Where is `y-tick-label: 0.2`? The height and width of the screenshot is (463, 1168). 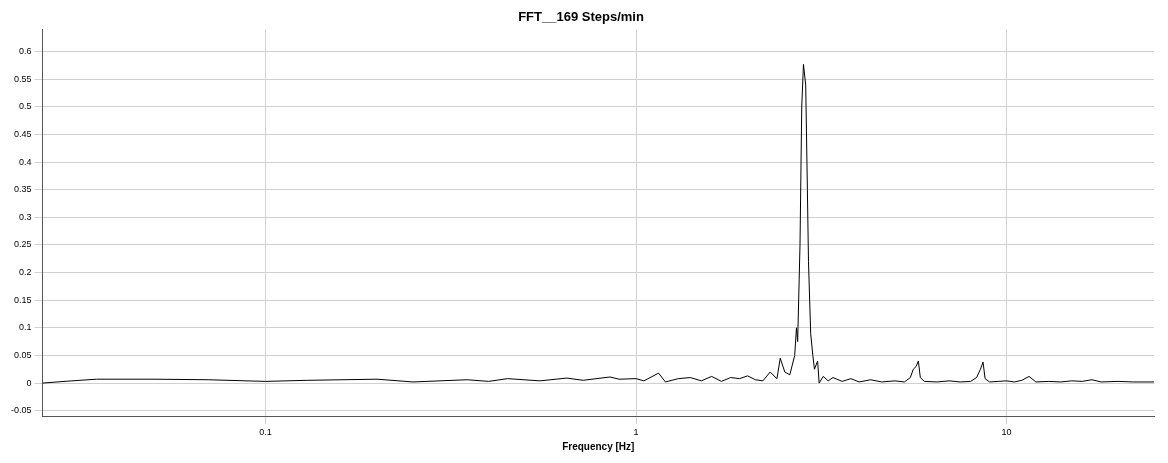
y-tick-label: 0.2 is located at coordinates (25, 272).